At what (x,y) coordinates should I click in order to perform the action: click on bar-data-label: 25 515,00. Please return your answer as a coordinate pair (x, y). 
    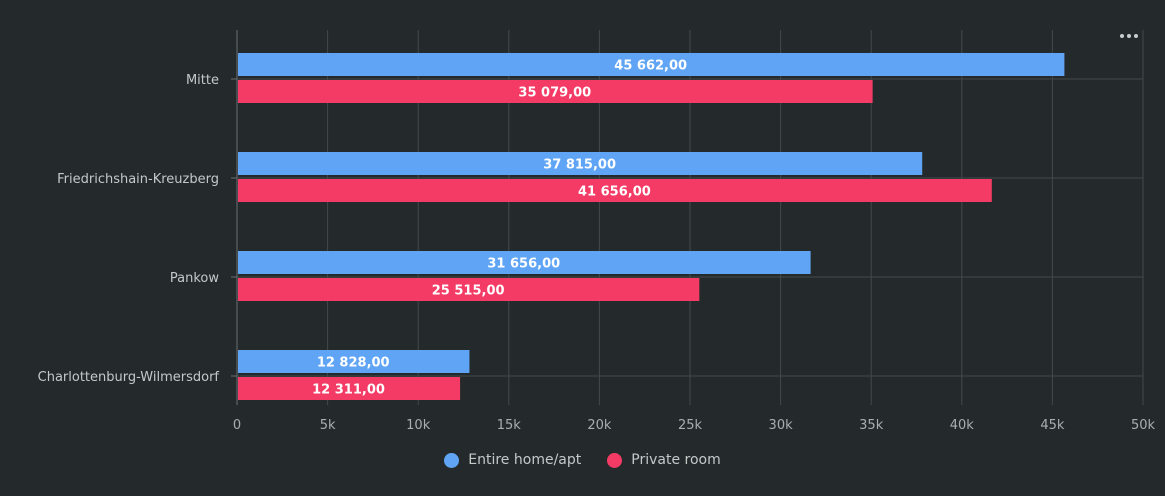
    Looking at the image, I should click on (468, 291).